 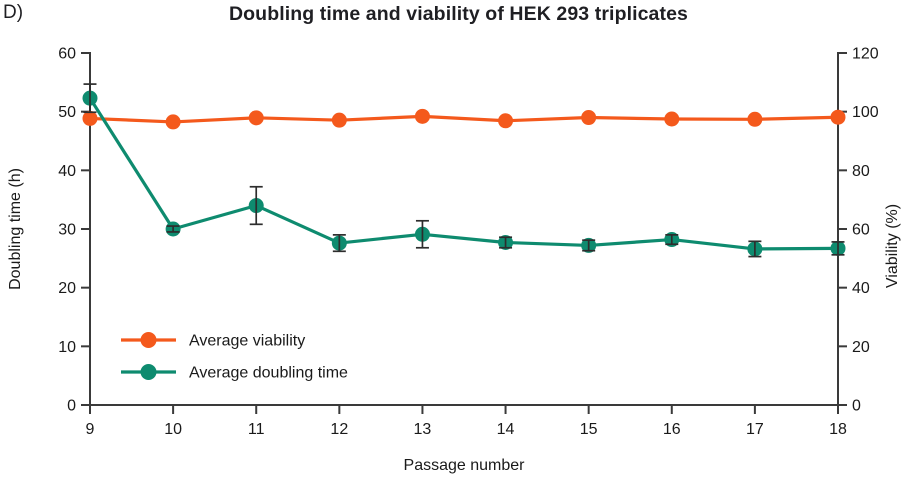 What do you see at coordinates (67, 54) in the screenshot?
I see `left-tick-label: 60` at bounding box center [67, 54].